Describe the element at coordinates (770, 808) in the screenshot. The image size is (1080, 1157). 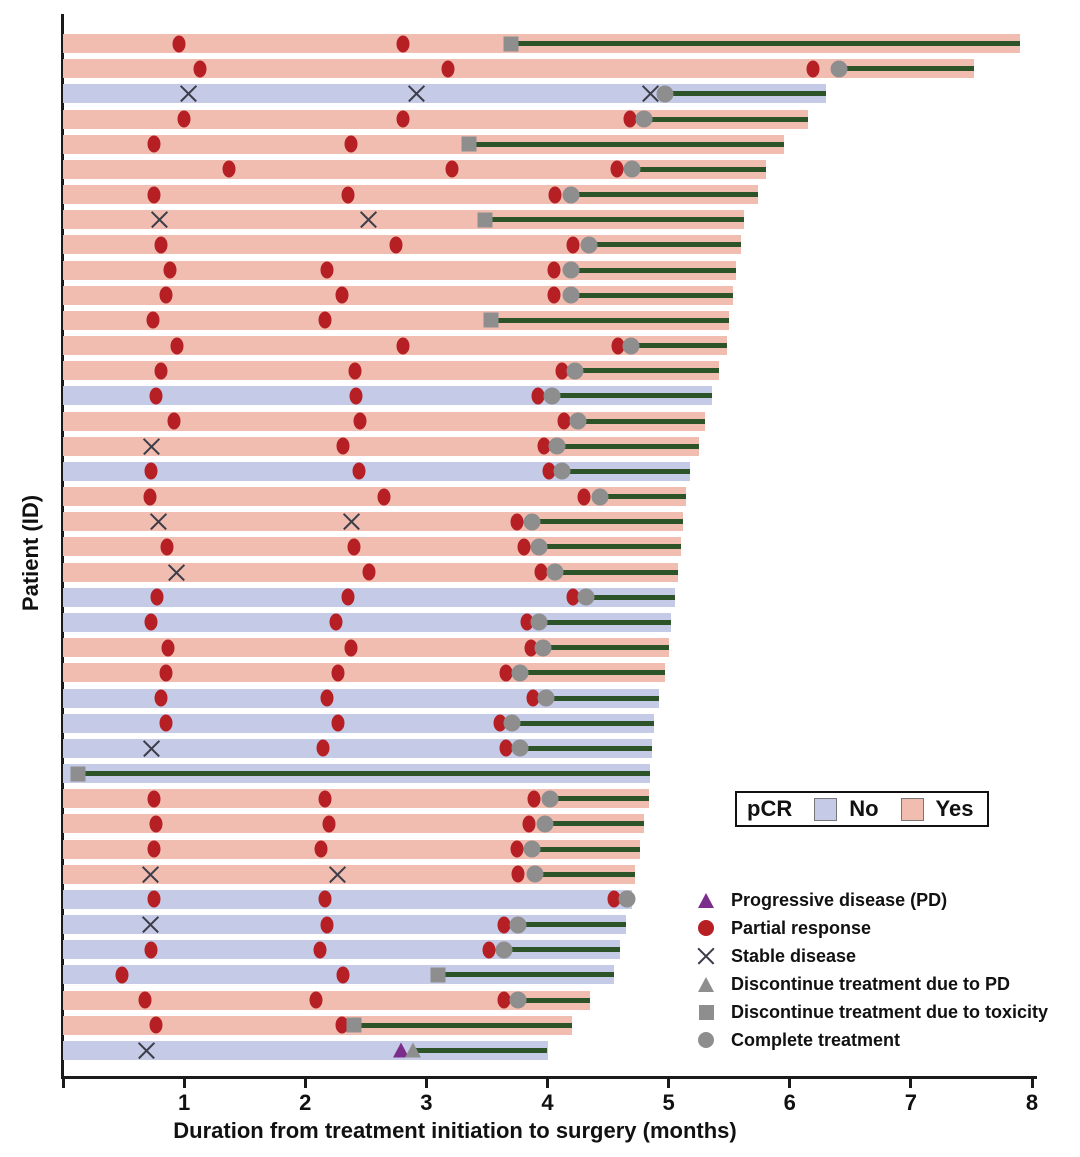
I see `pcr-legend-title: pCR` at that location.